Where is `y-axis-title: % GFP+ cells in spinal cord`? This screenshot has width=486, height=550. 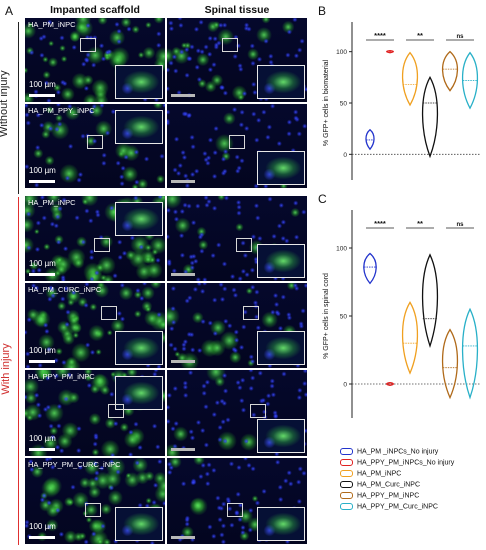
y-axis-title: % GFP+ cells in spinal cord is located at coordinates (326, 316).